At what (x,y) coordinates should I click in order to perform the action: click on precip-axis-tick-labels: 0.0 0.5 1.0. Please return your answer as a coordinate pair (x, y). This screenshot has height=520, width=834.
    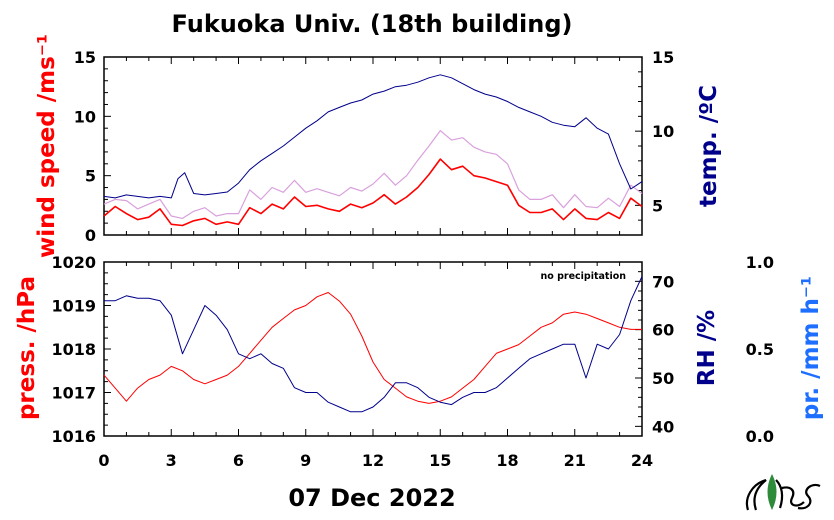
    Looking at the image, I should click on (760, 349).